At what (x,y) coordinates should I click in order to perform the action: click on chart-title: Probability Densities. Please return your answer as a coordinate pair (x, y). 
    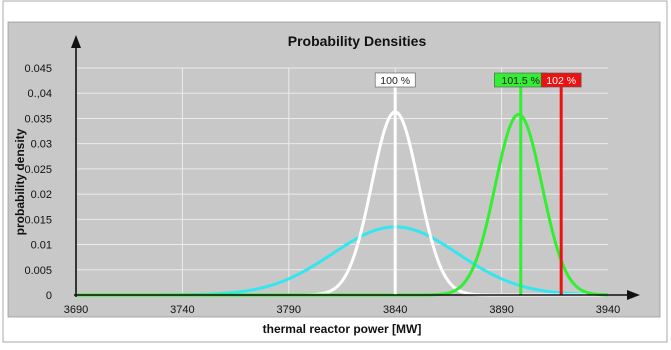
    Looking at the image, I should click on (357, 41).